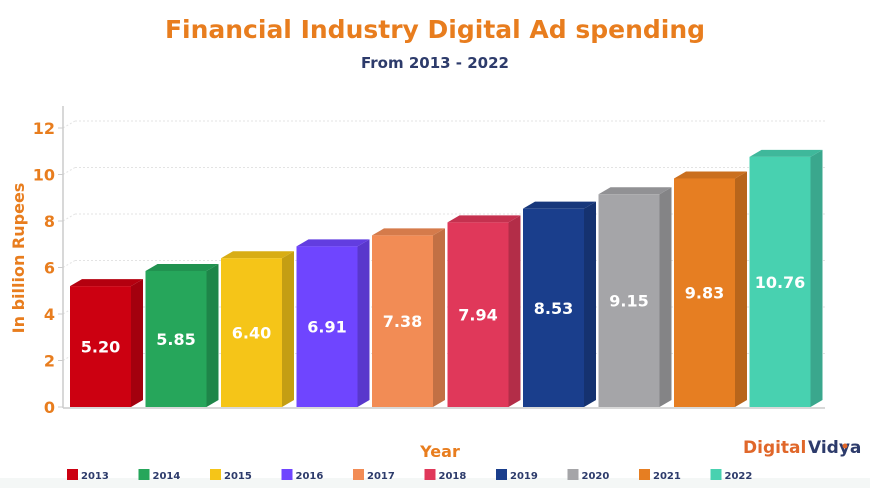  I want to click on logo-part1: Digital, so click(774, 448).